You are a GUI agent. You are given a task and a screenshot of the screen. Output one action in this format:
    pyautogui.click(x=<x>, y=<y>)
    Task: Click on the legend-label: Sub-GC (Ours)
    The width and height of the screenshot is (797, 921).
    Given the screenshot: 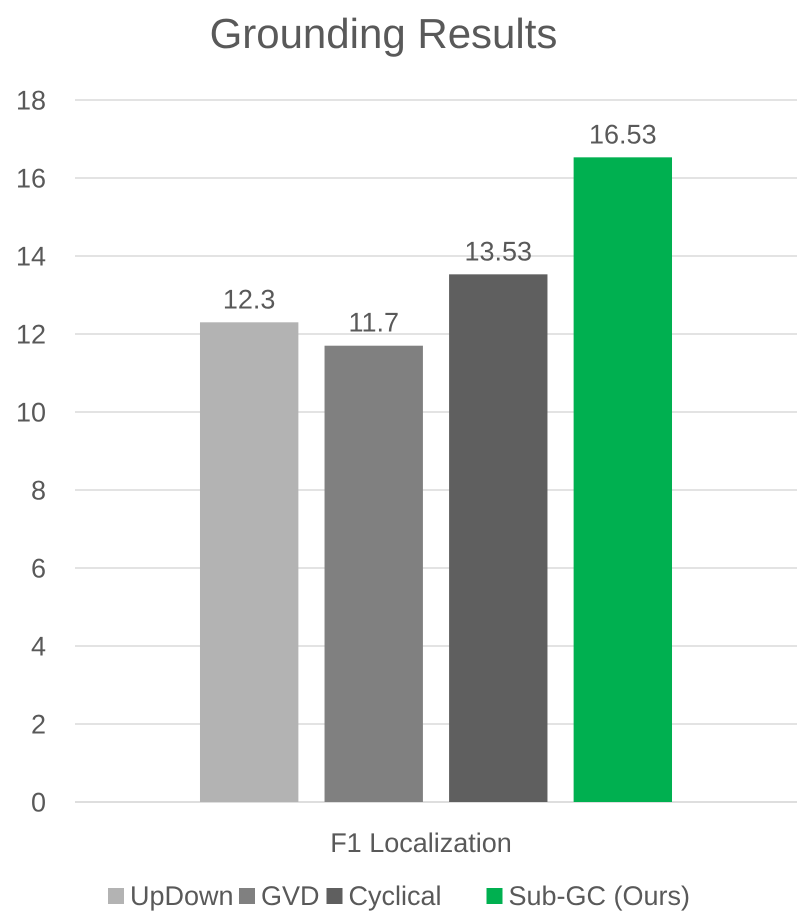 What is the action you would take?
    pyautogui.click(x=599, y=896)
    